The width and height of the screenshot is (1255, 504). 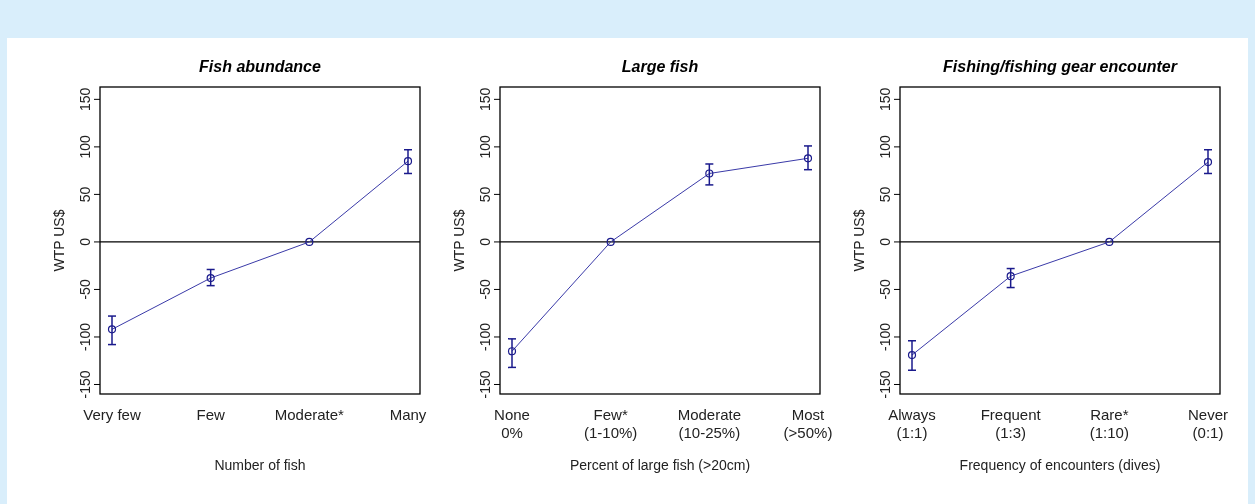 I want to click on x-tick-label: Many, so click(x=408, y=414).